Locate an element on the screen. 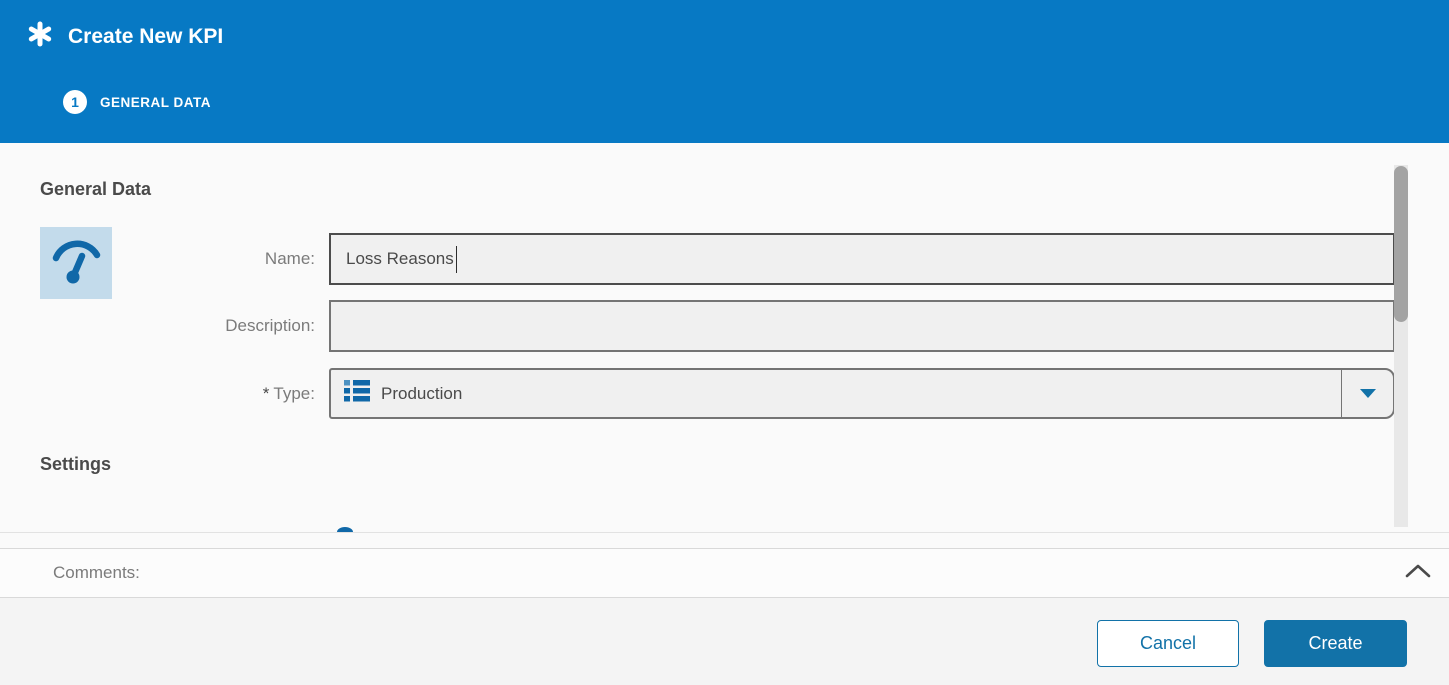 Image resolution: width=1449 pixels, height=685 pixels. name-label: Name: is located at coordinates (289, 258).